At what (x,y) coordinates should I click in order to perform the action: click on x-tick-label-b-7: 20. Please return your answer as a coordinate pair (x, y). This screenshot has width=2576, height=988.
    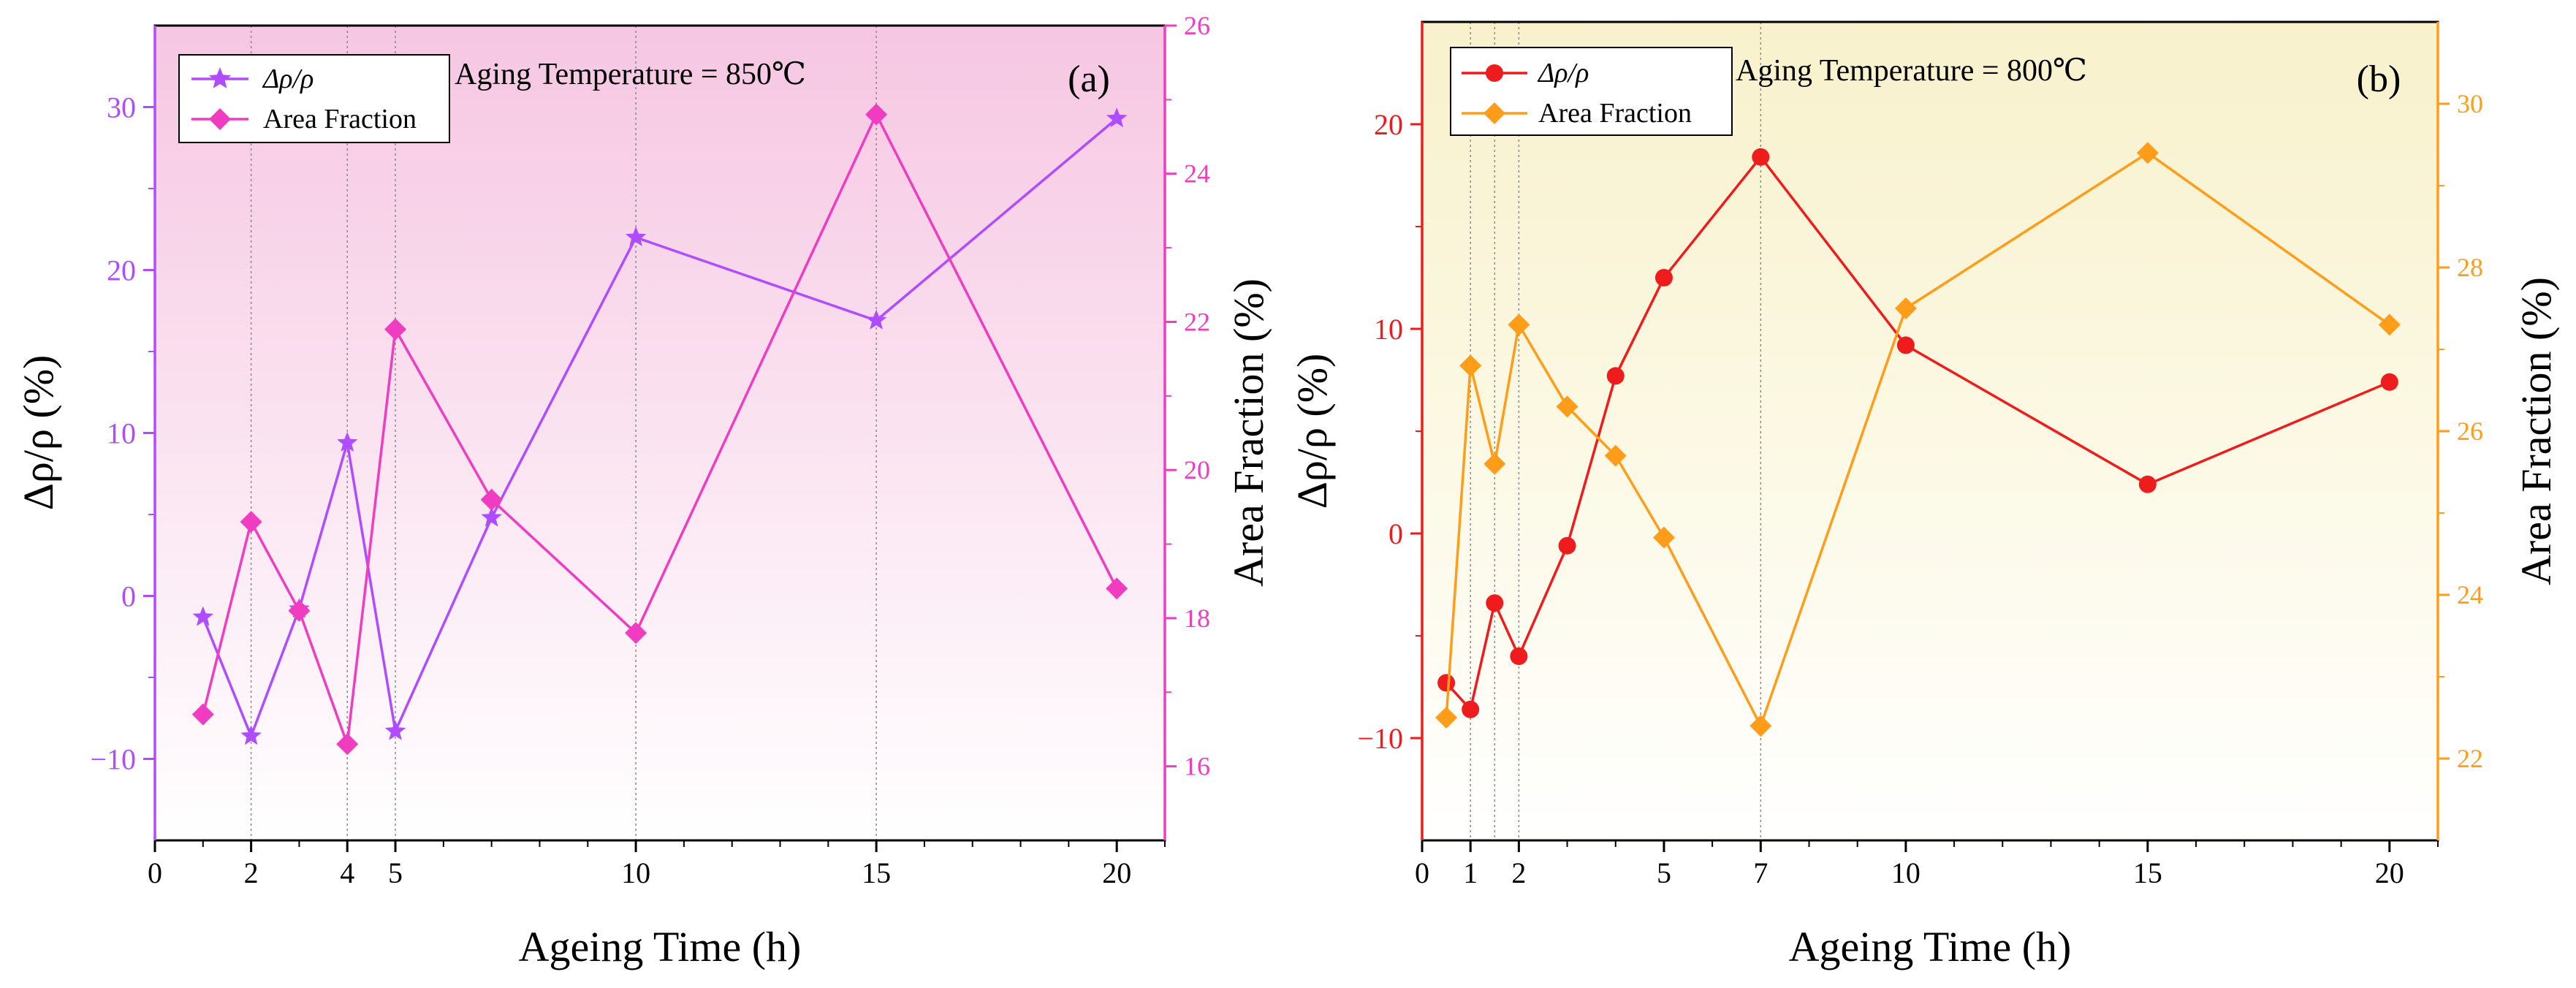
    Looking at the image, I should click on (2389, 872).